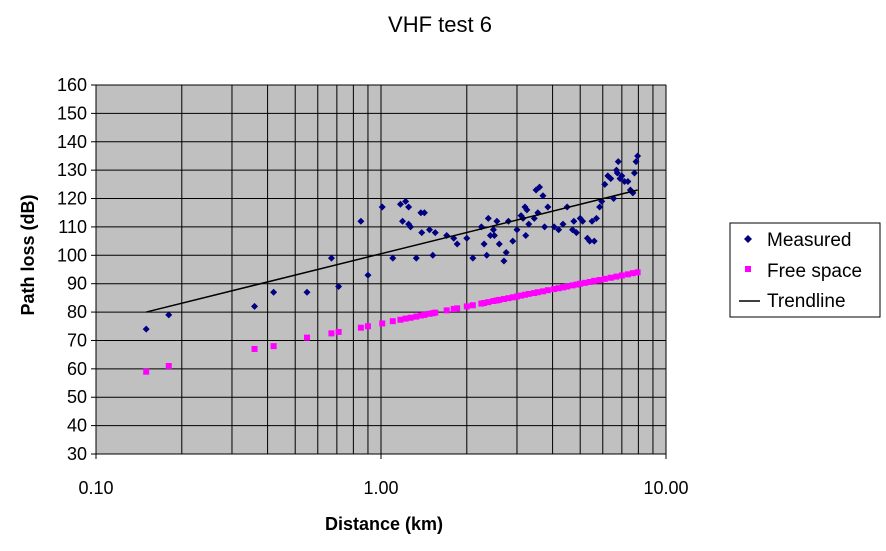 The height and width of the screenshot is (551, 886). I want to click on y-tick-label: 130, so click(72, 170).